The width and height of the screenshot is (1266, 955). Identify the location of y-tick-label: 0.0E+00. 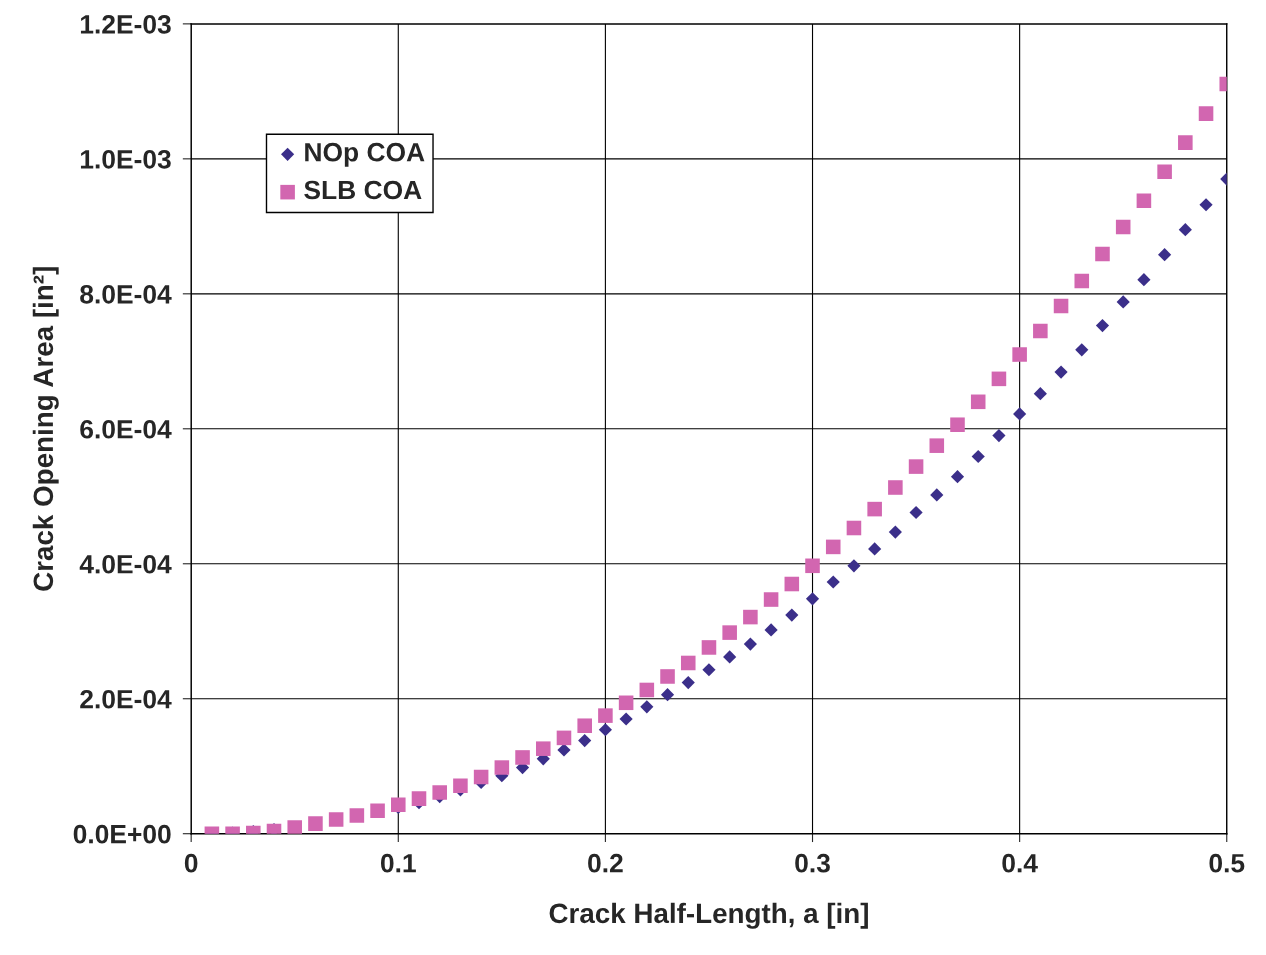
(122, 834).